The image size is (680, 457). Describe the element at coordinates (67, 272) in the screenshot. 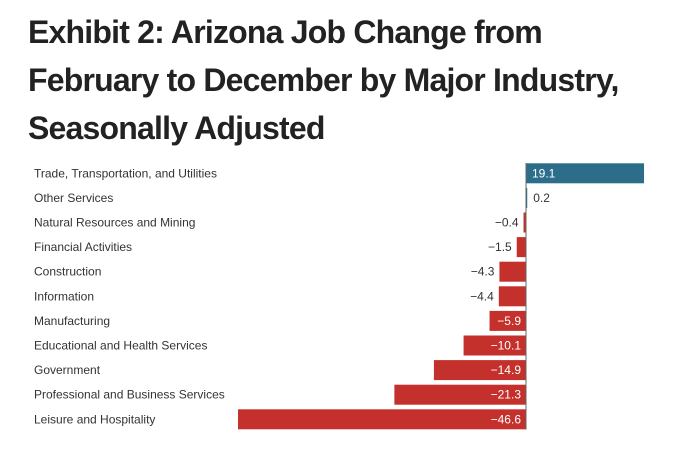

I see `category-label: Construction` at that location.